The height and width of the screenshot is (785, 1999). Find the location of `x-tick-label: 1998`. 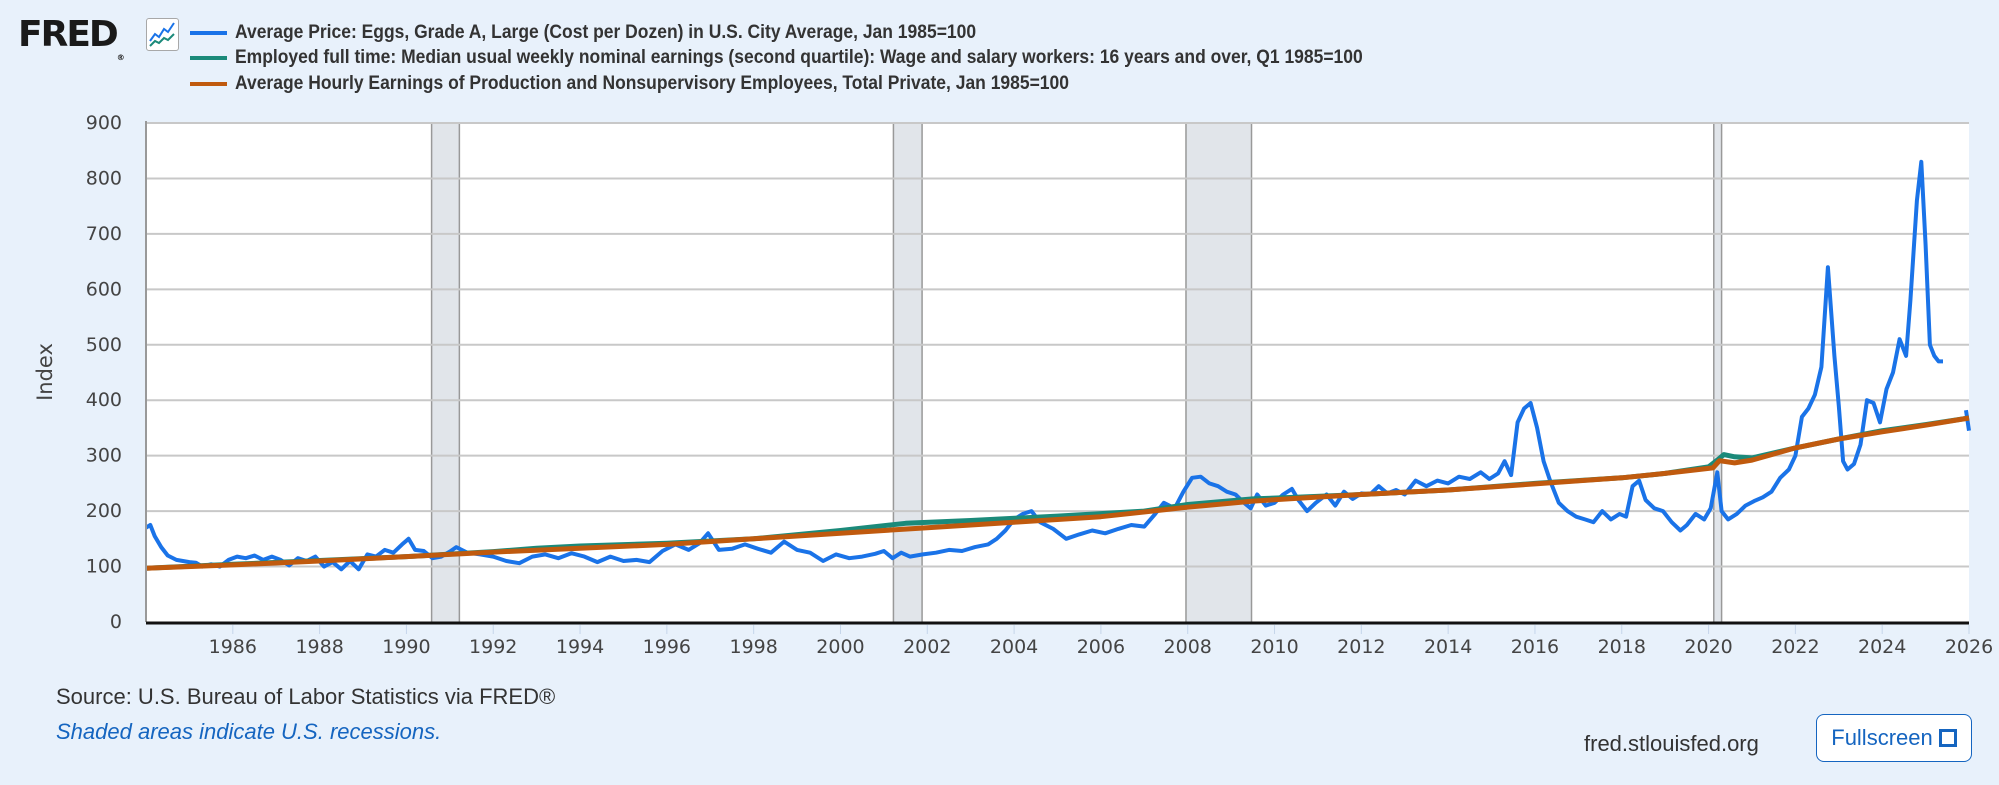

x-tick-label: 1998 is located at coordinates (753, 647).